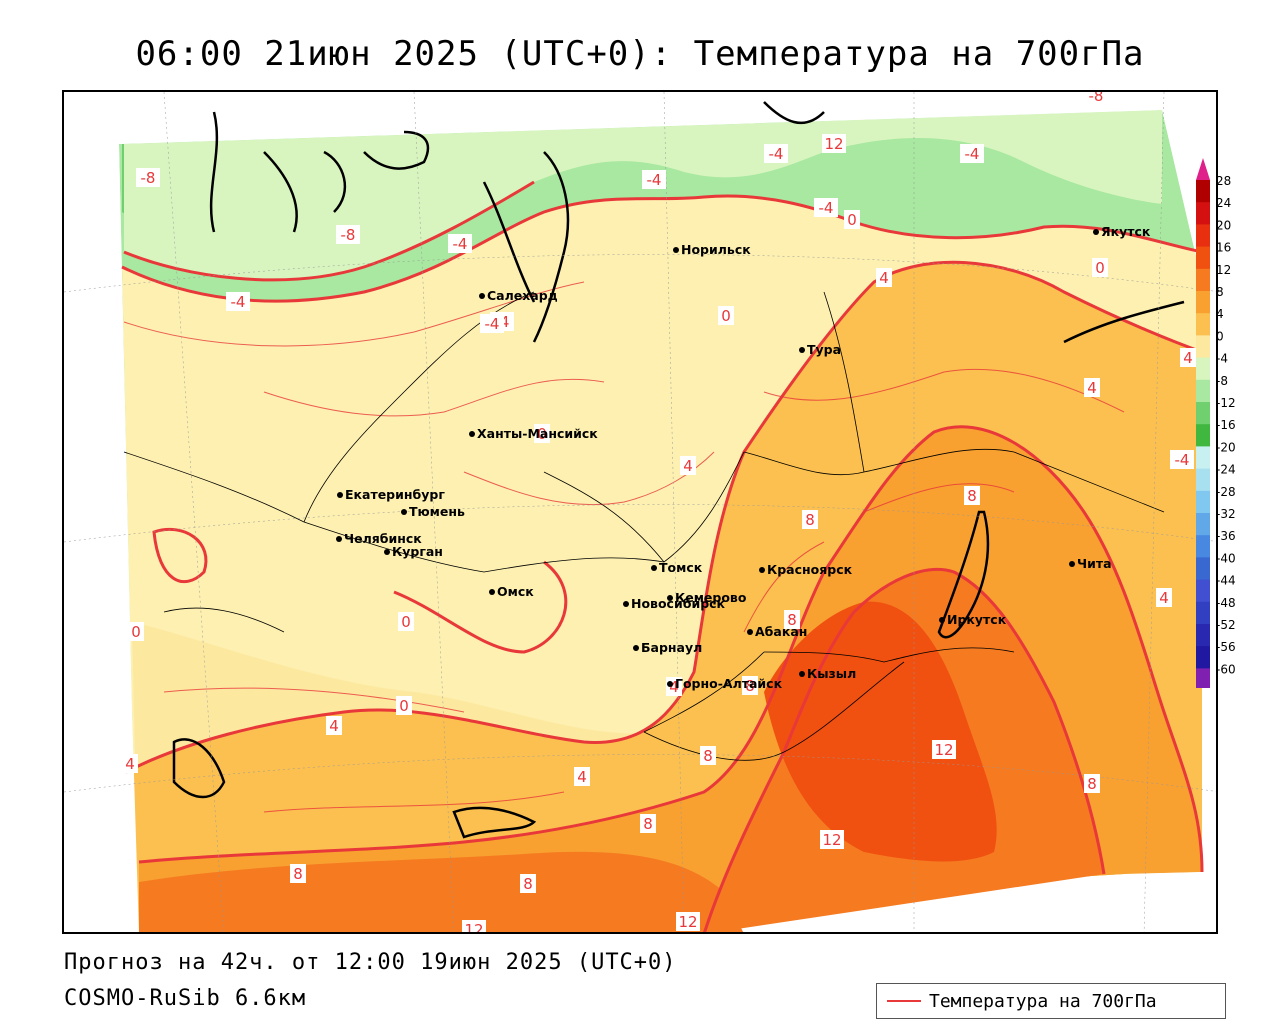 The width and height of the screenshot is (1280, 1024). I want to click on isotherm-label: 12, so click(688, 921).